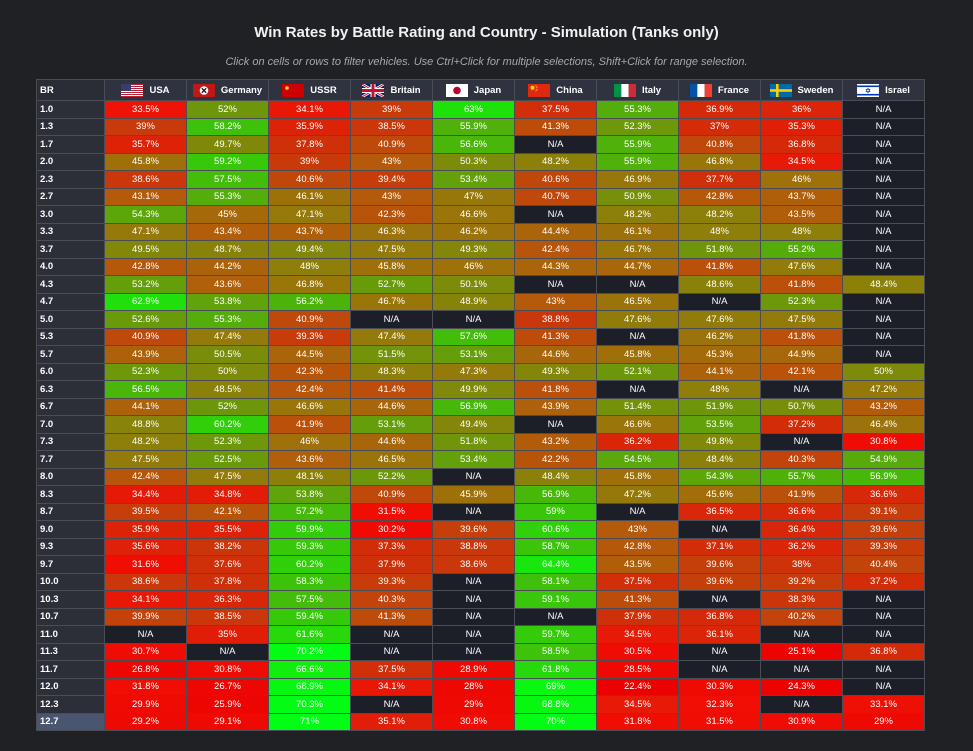 This screenshot has height=751, width=973. What do you see at coordinates (227, 90) in the screenshot?
I see `country-header-germany: Germany` at bounding box center [227, 90].